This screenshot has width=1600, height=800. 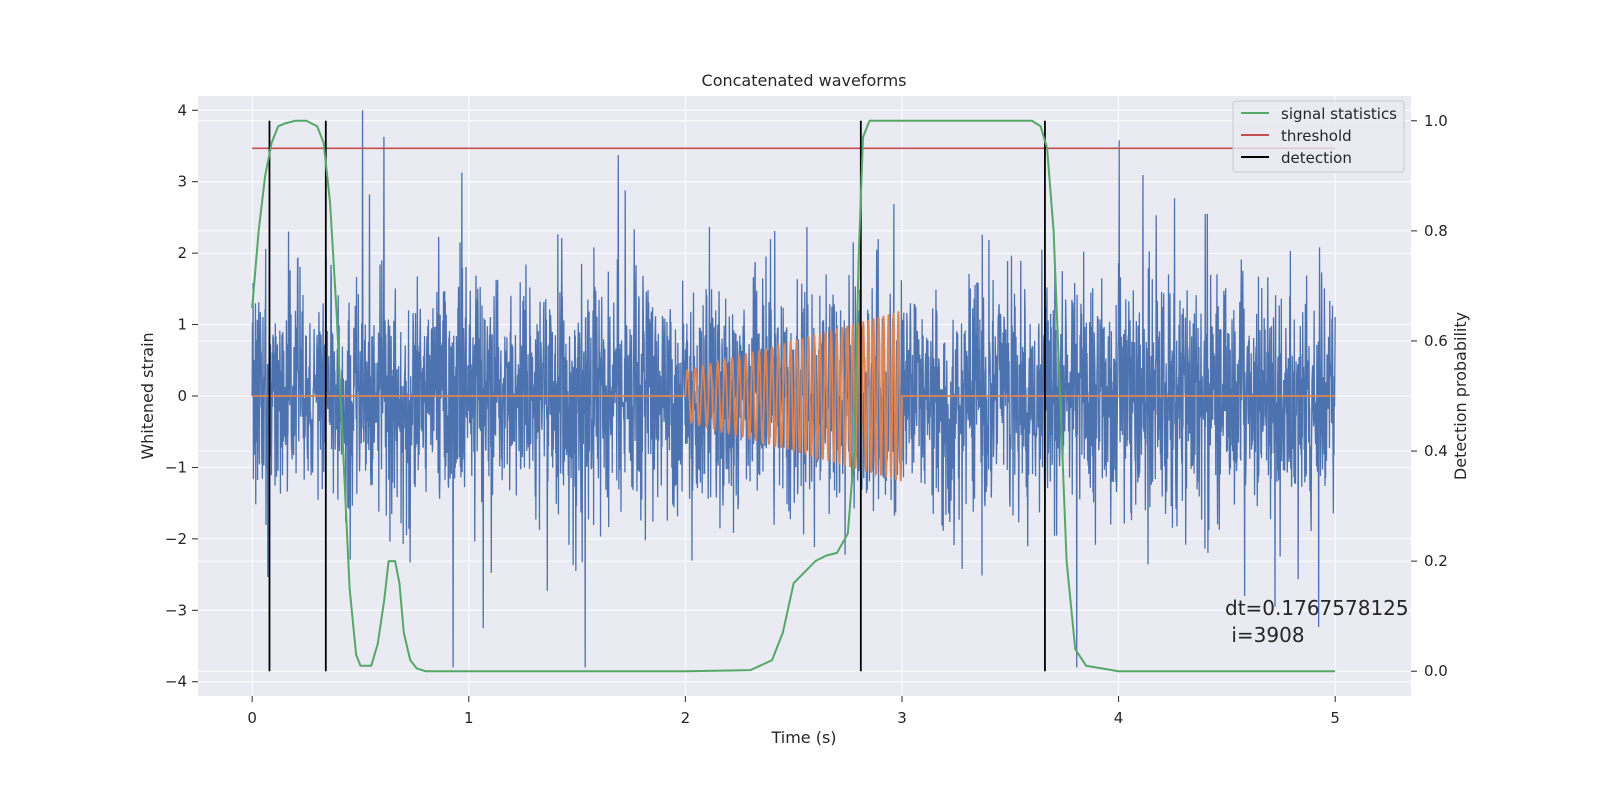 I want to click on x-tick-label: 2, so click(x=686, y=718).